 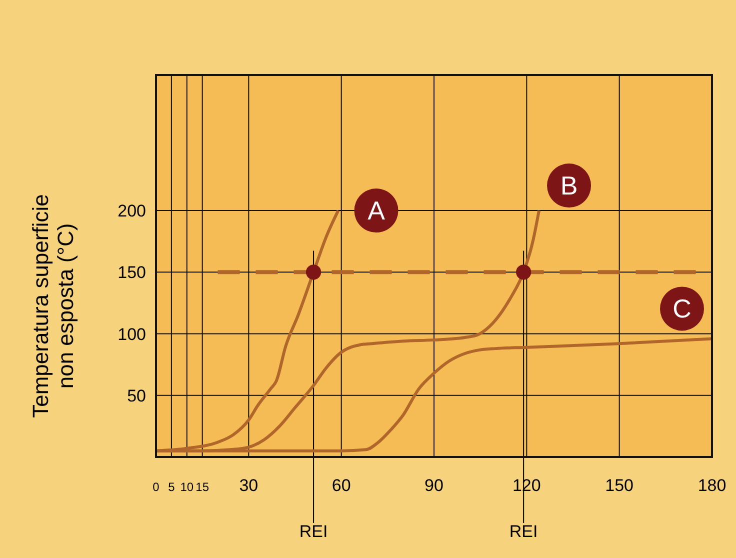 What do you see at coordinates (132, 272) in the screenshot?
I see `y-tick-label: 150` at bounding box center [132, 272].